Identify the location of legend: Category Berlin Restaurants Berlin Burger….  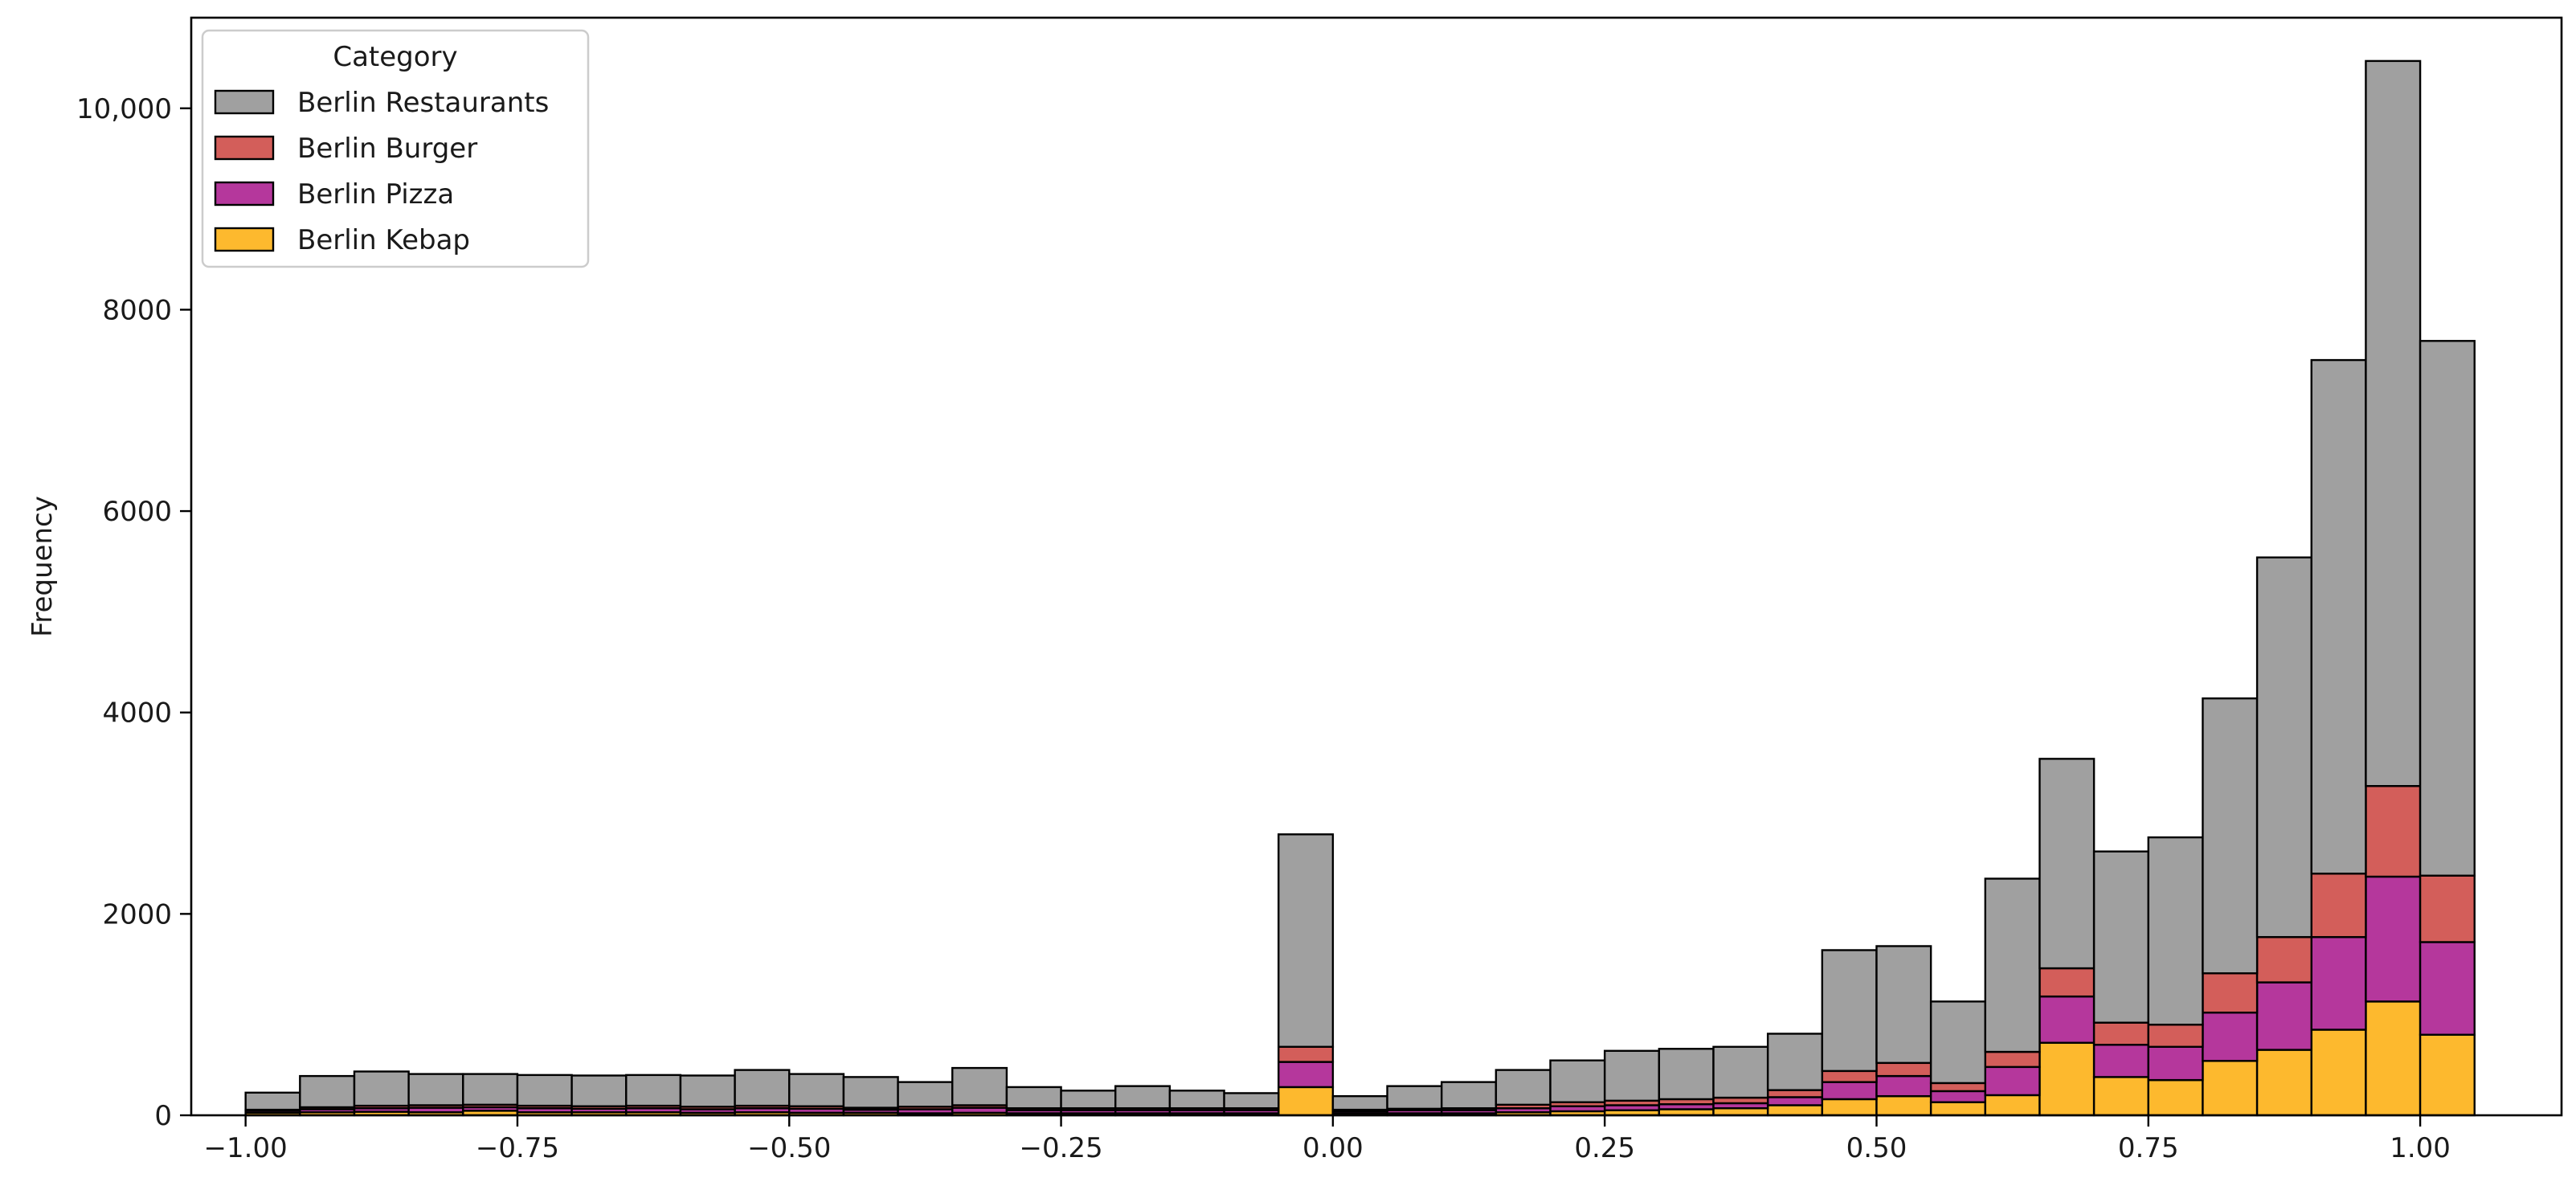
(396, 148).